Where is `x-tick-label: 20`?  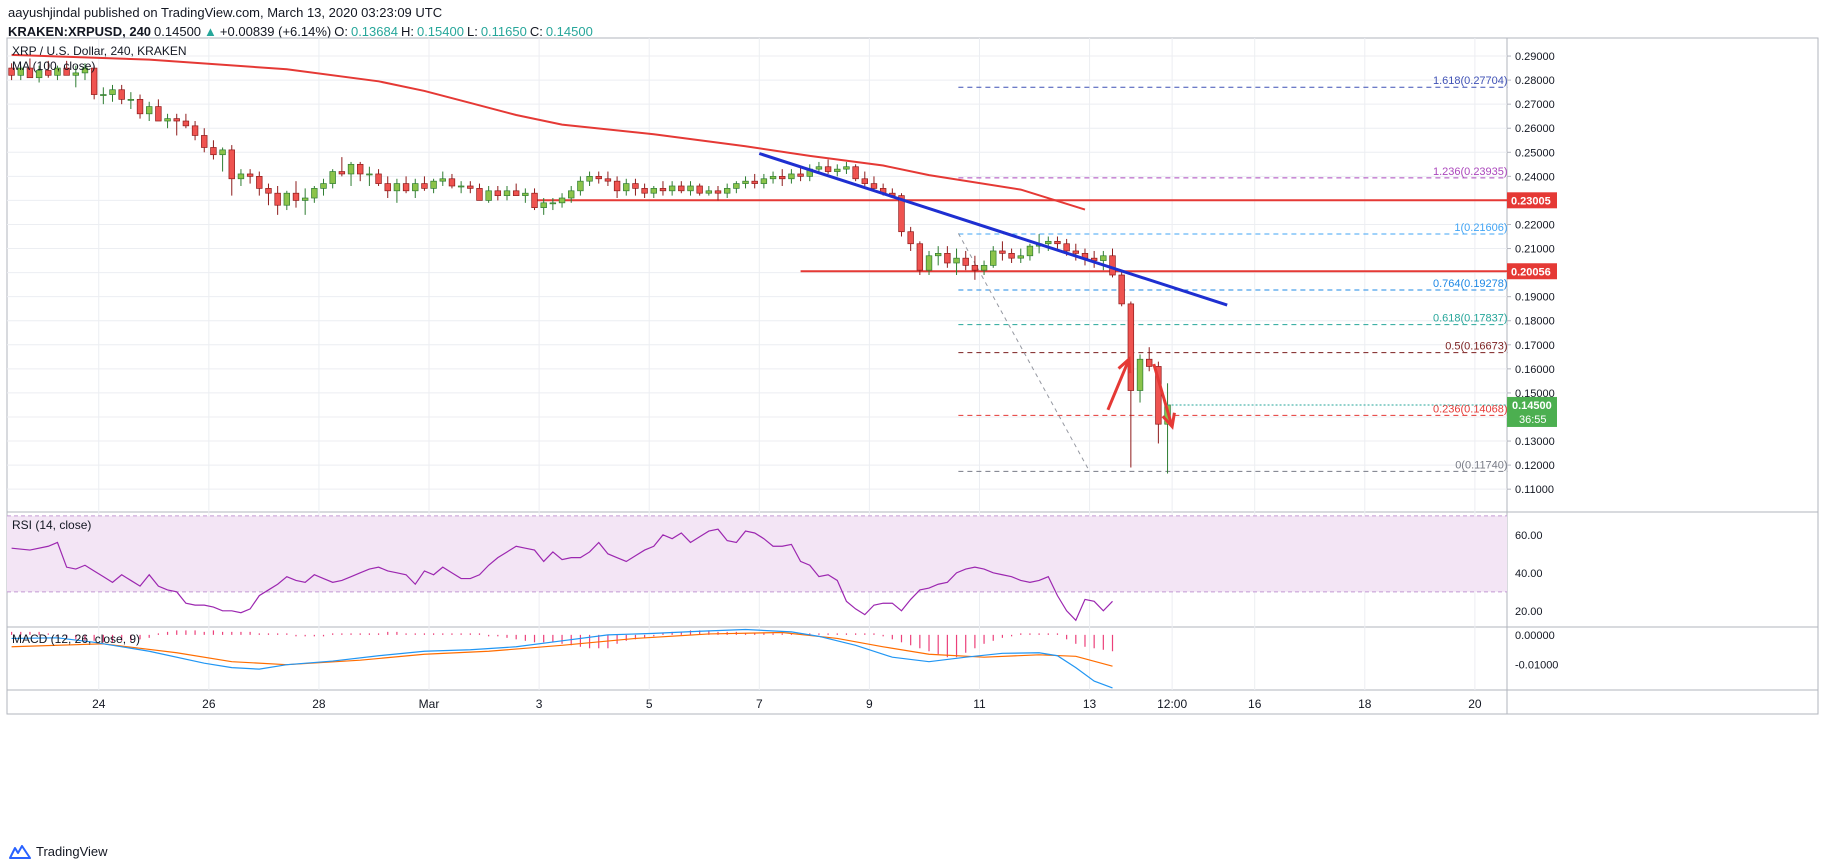
x-tick-label: 20 is located at coordinates (1475, 704).